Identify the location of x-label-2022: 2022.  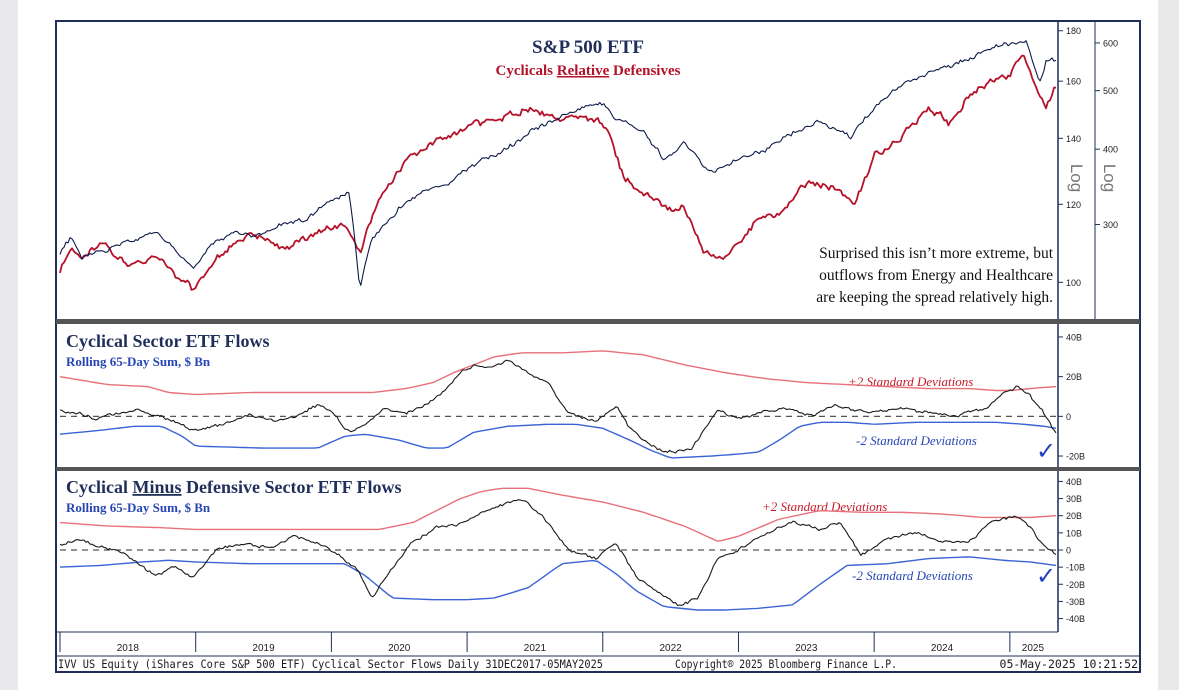
(671, 648).